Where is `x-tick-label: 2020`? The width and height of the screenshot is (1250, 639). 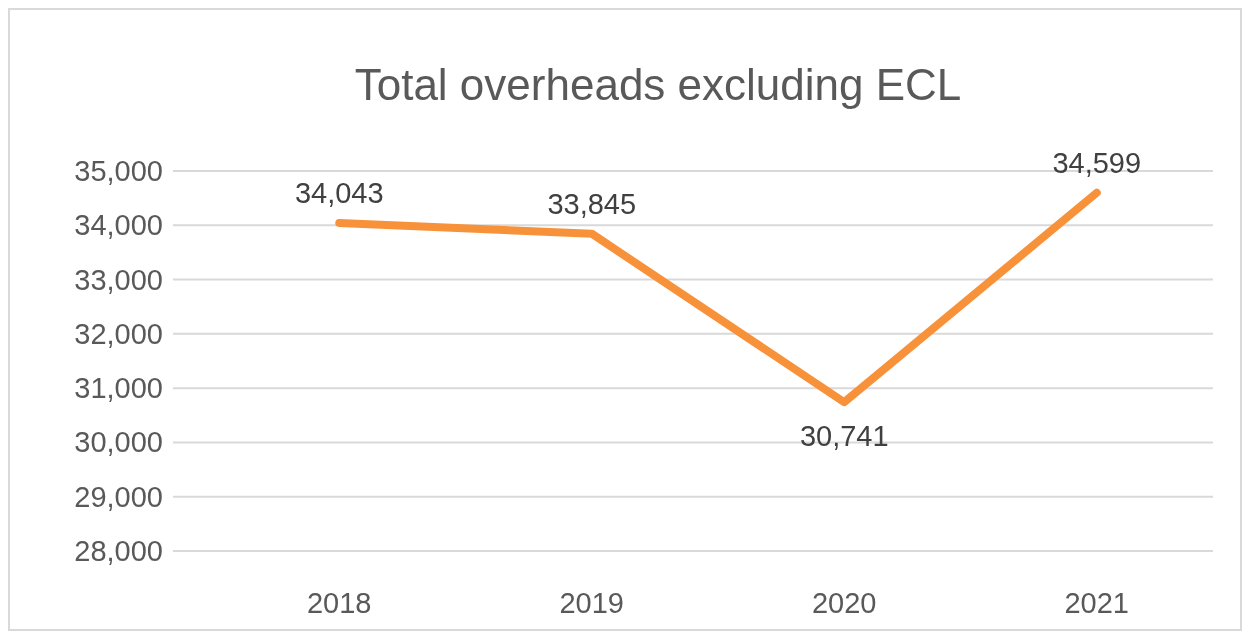
x-tick-label: 2020 is located at coordinates (844, 603).